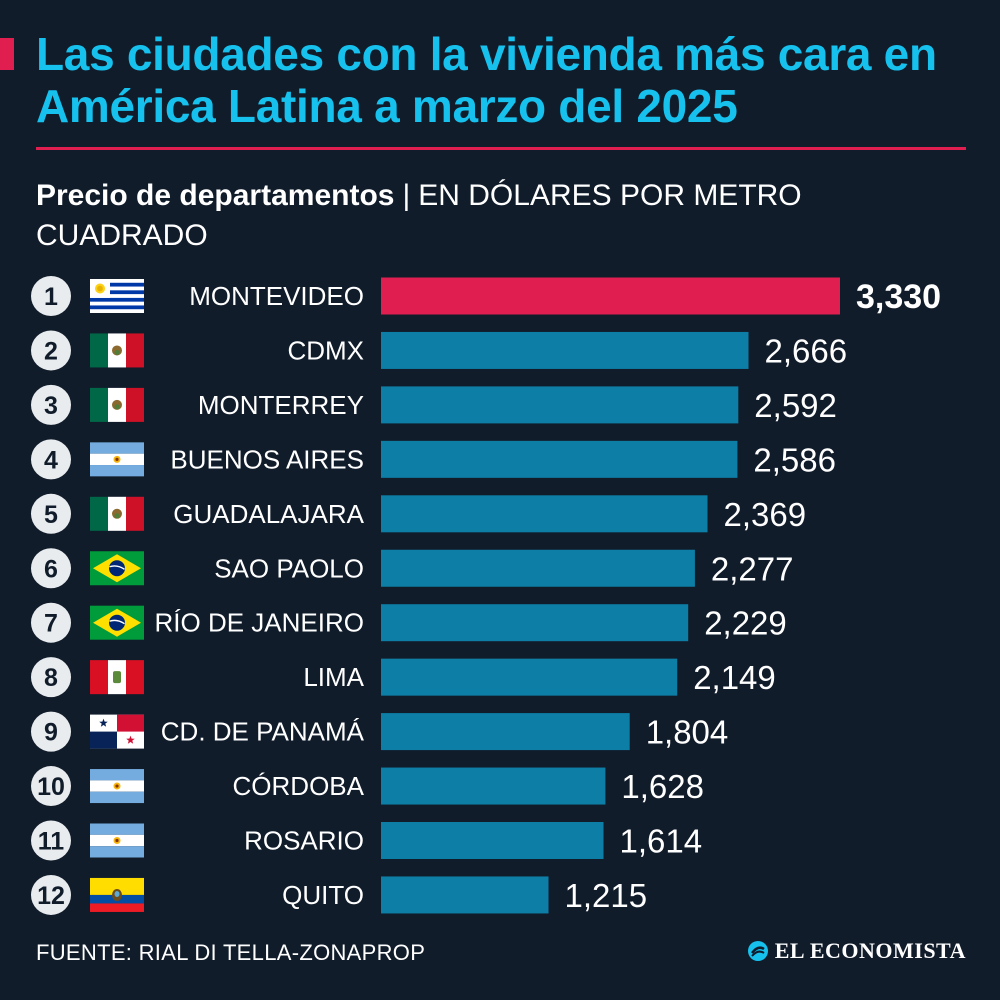  What do you see at coordinates (379, 731) in the screenshot?
I see `chart-row: 9 CD. DE PANAMÁ 1,804` at bounding box center [379, 731].